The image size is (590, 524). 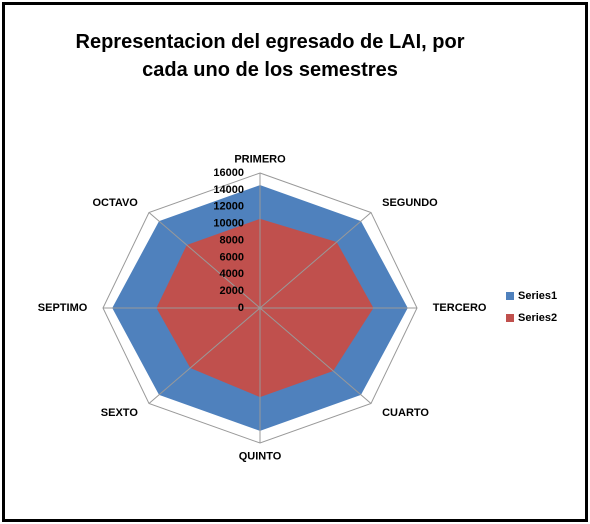 What do you see at coordinates (537, 296) in the screenshot?
I see `legend-label: Series1` at bounding box center [537, 296].